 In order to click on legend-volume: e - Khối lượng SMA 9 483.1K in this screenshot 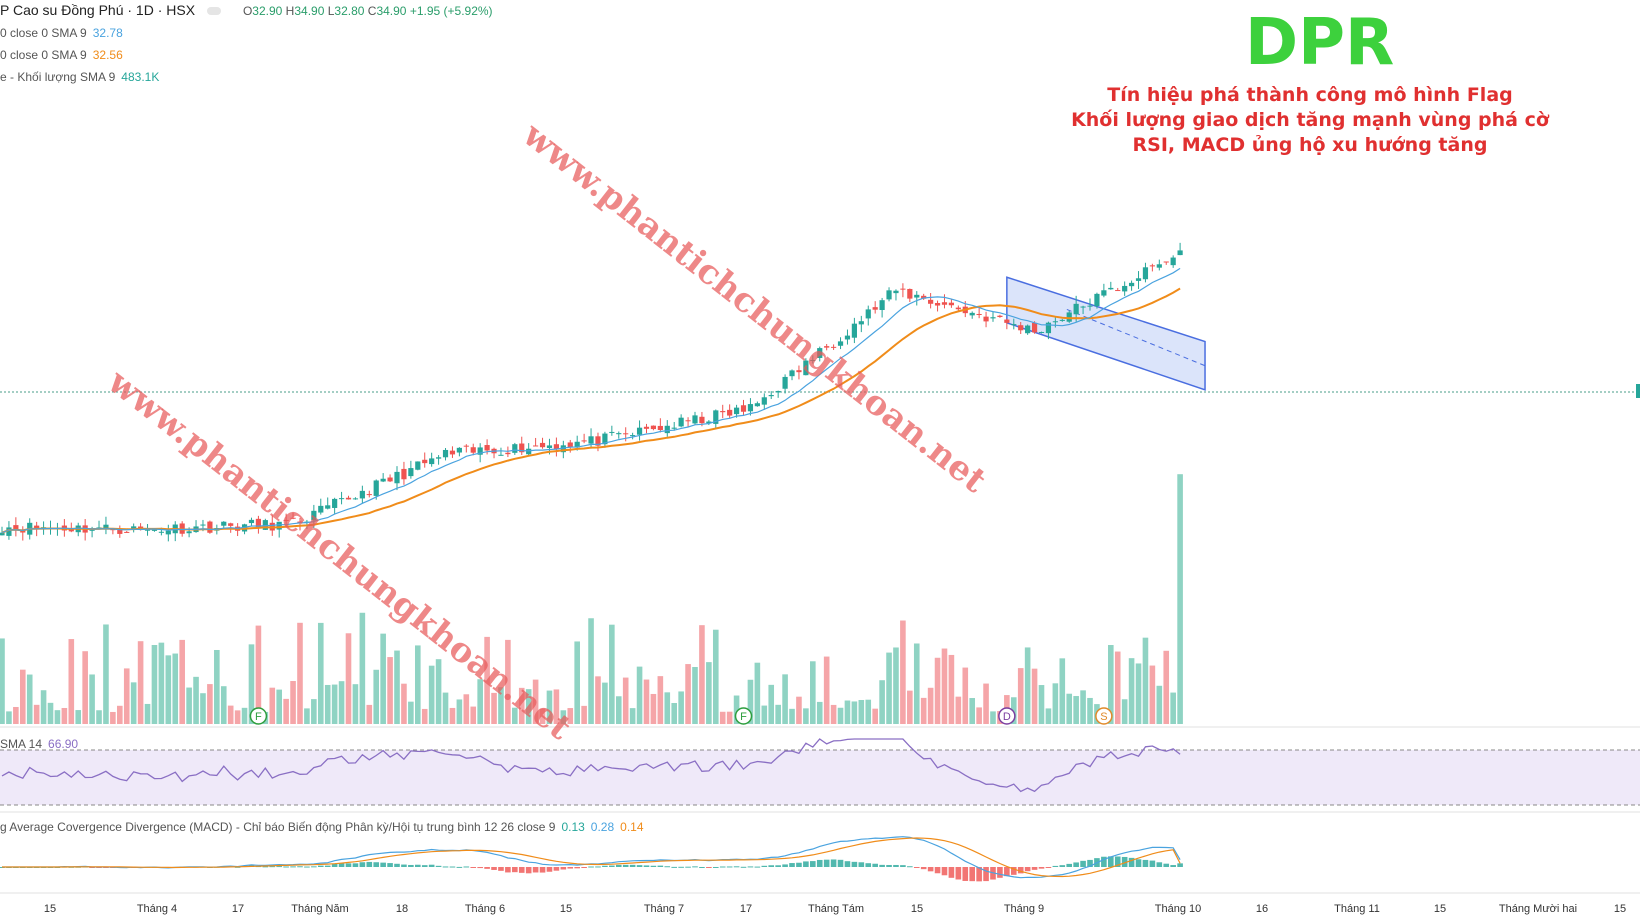, I will do `click(80, 77)`.